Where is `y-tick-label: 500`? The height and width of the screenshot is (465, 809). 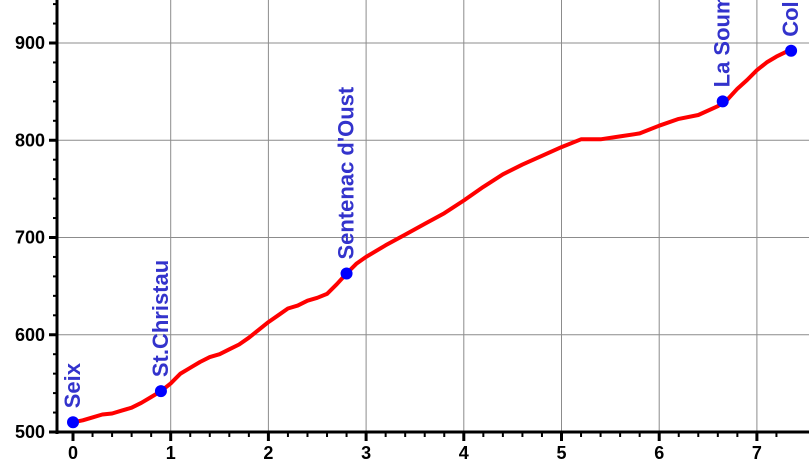 y-tick-label: 500 is located at coordinates (30, 432).